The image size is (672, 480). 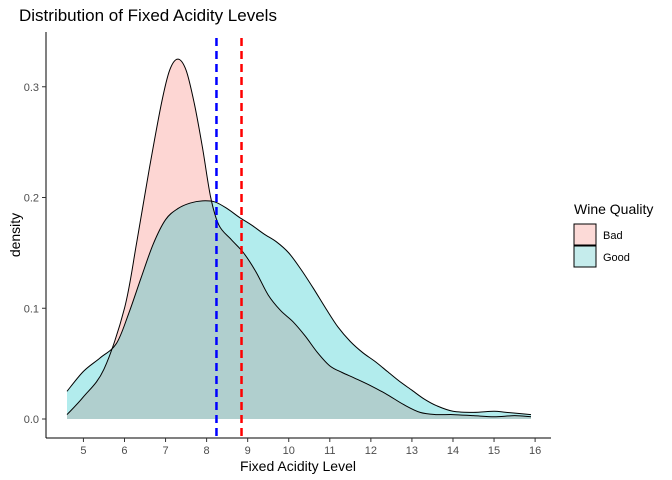 I want to click on legend: Wine Quality Bad Good, so click(x=613, y=234).